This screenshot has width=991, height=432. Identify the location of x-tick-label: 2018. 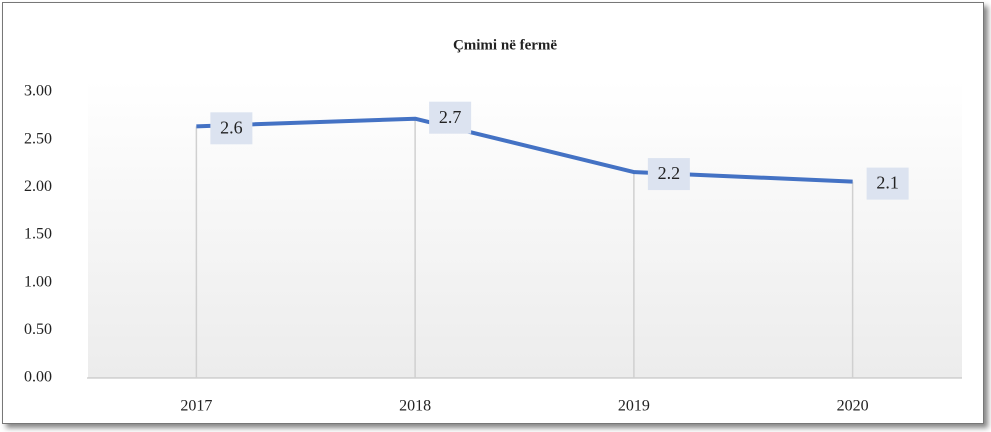
(415, 406).